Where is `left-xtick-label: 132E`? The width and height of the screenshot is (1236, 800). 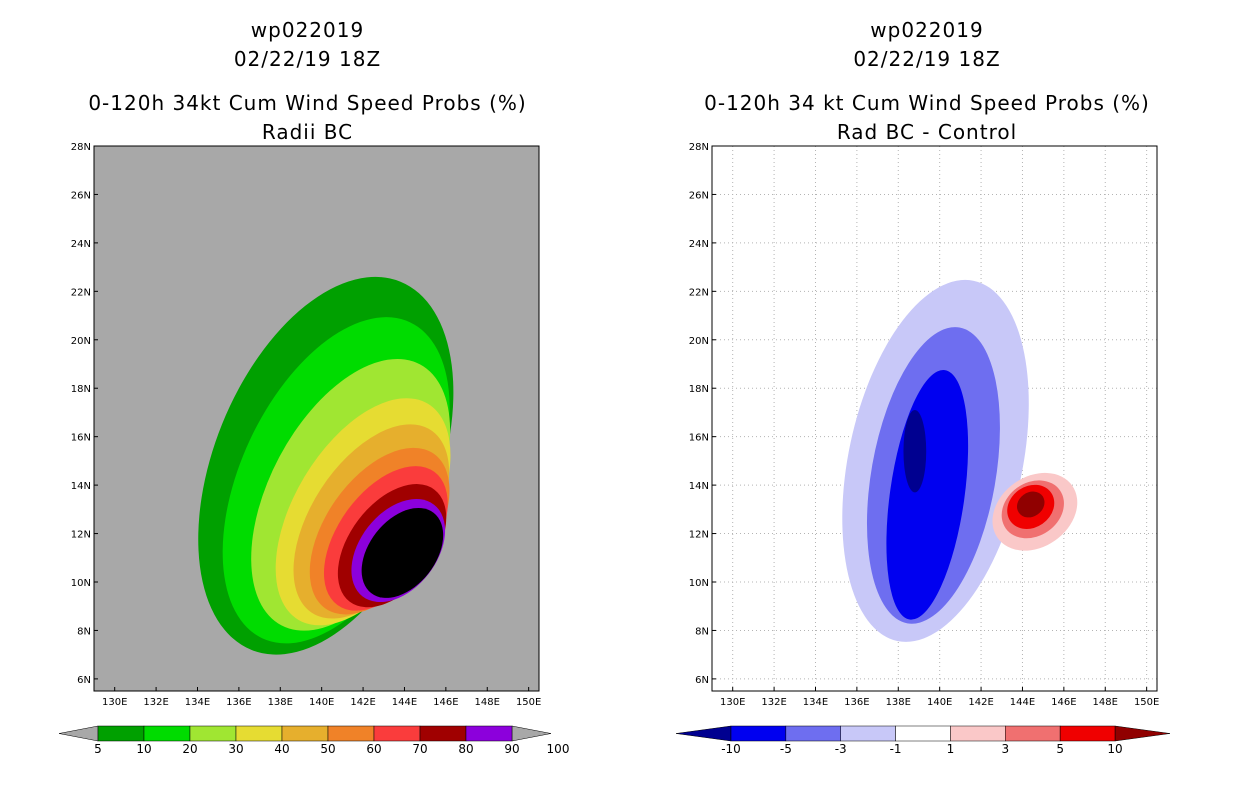 left-xtick-label: 132E is located at coordinates (155, 702).